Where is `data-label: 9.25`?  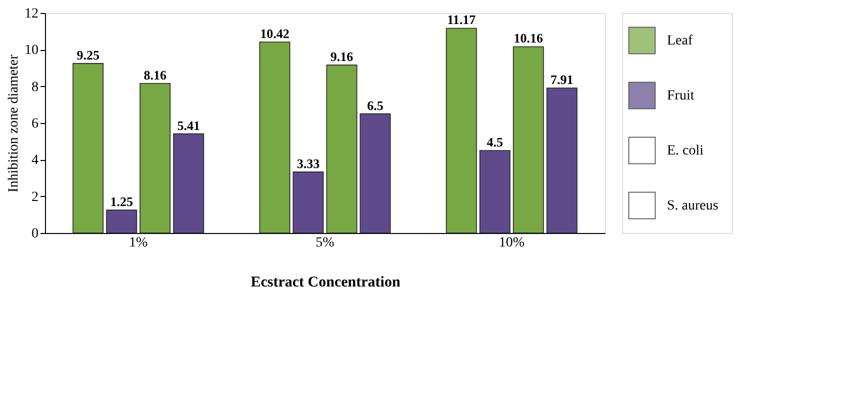
data-label: 9.25 is located at coordinates (88, 54).